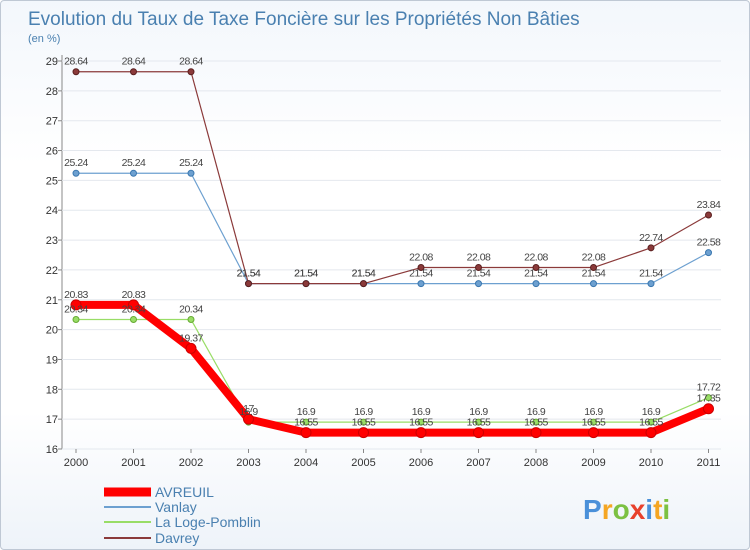 This screenshot has height=550, width=750. What do you see at coordinates (76, 463) in the screenshot?
I see `x-tick-label: 2000` at bounding box center [76, 463].